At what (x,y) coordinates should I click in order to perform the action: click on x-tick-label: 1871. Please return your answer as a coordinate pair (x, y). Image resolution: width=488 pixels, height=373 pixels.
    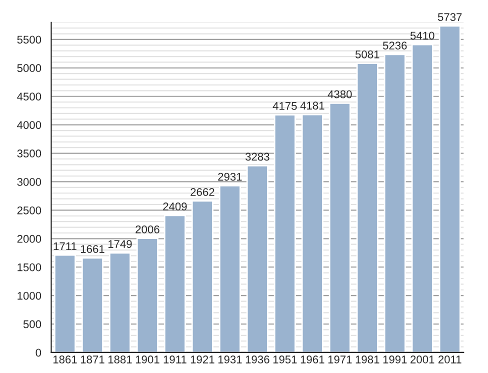
    Looking at the image, I should click on (92, 360).